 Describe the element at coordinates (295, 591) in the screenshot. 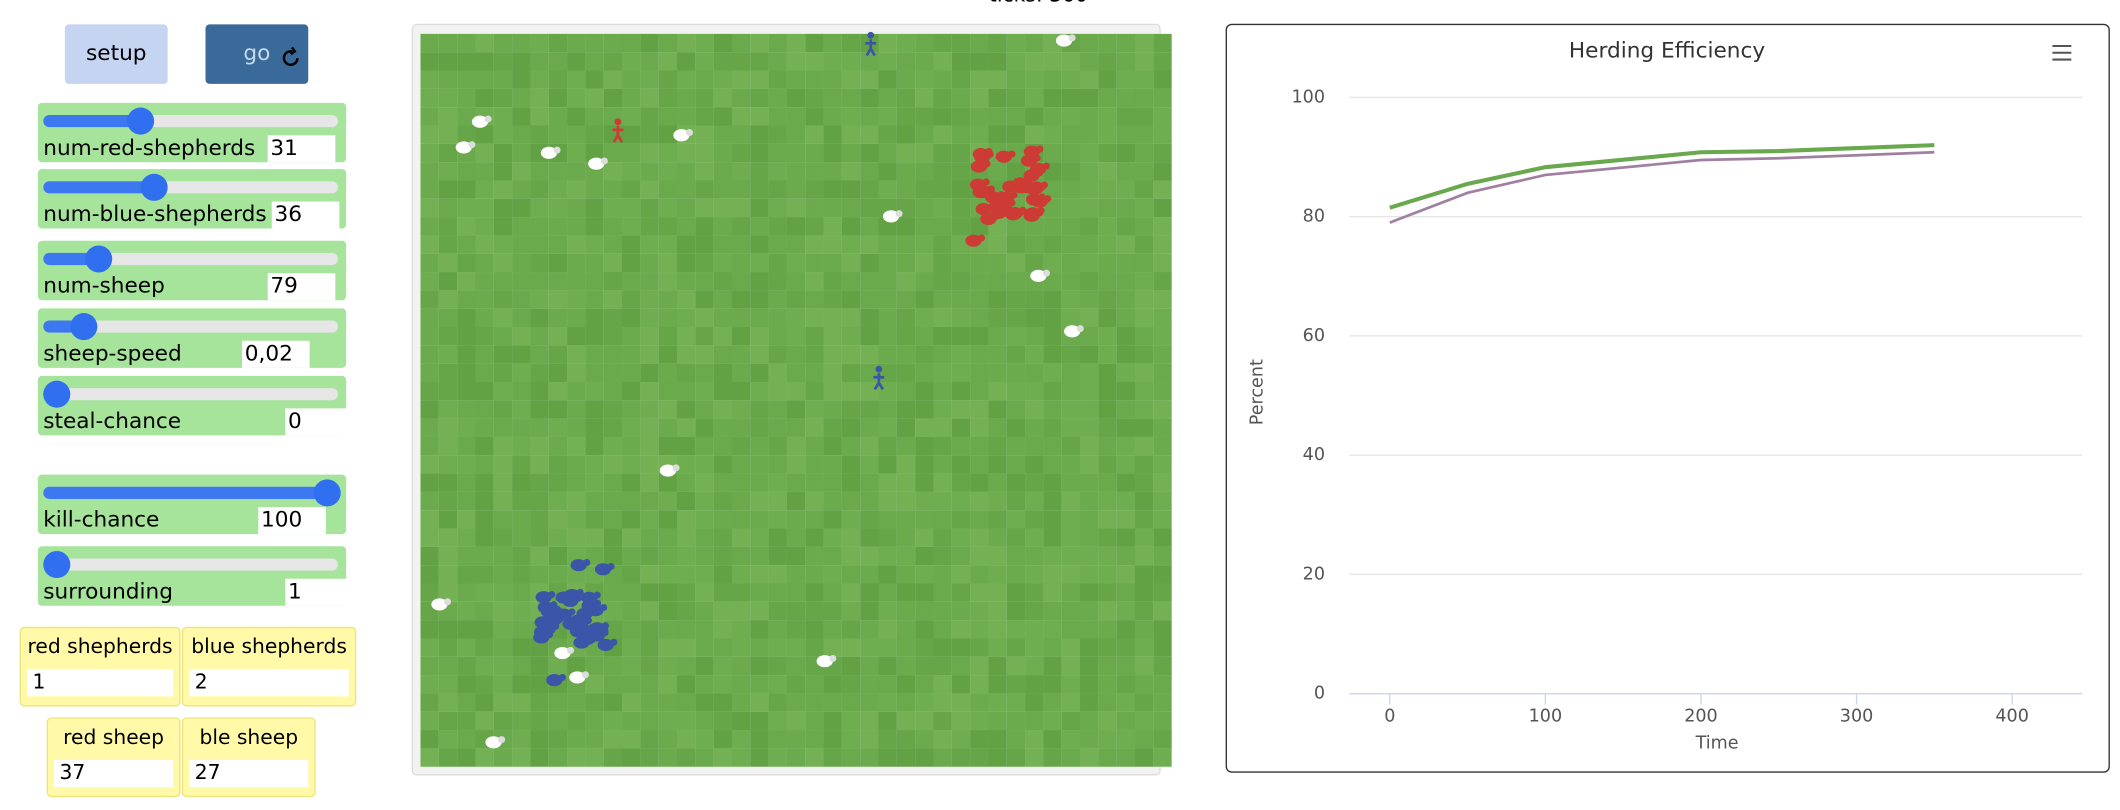

I see `slider-value: 1` at that location.